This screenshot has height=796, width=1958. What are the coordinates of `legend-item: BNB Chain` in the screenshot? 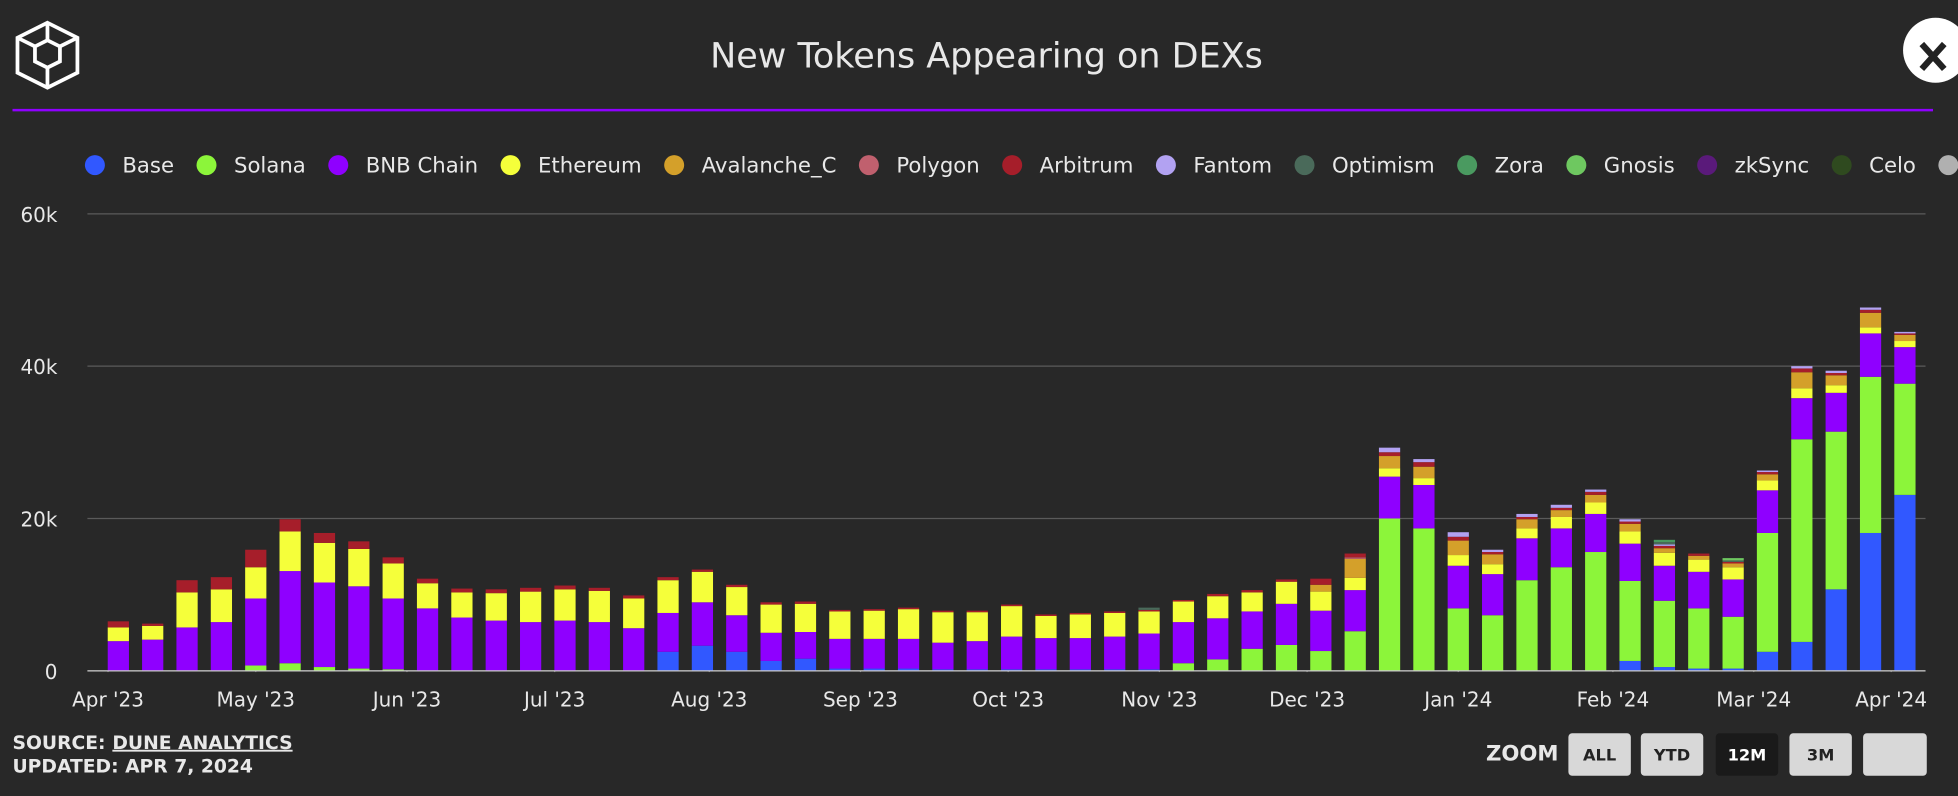 It's located at (403, 165).